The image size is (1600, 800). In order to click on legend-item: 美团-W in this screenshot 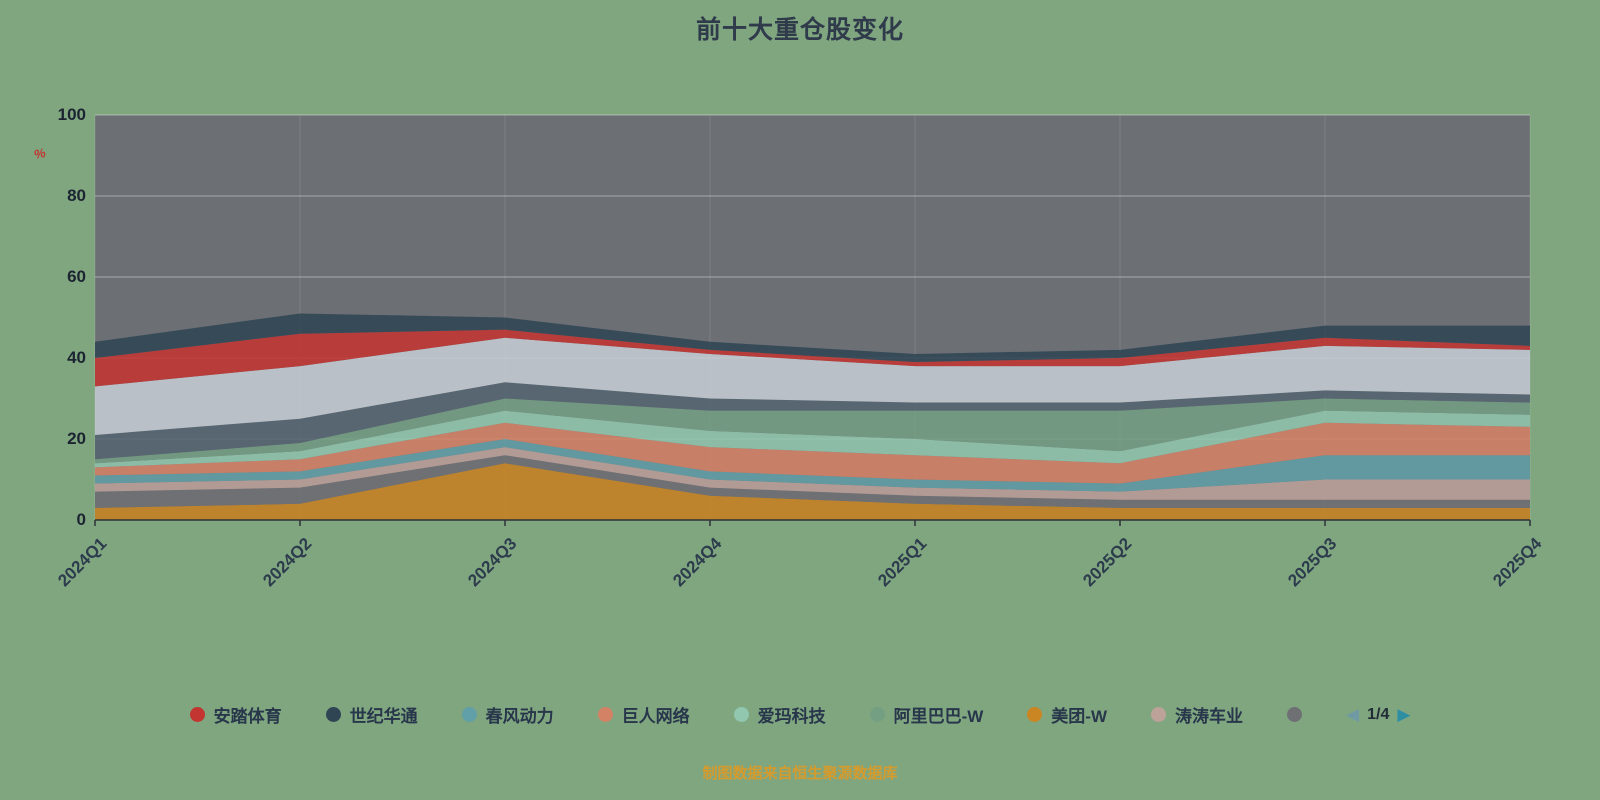, I will do `click(1067, 714)`.